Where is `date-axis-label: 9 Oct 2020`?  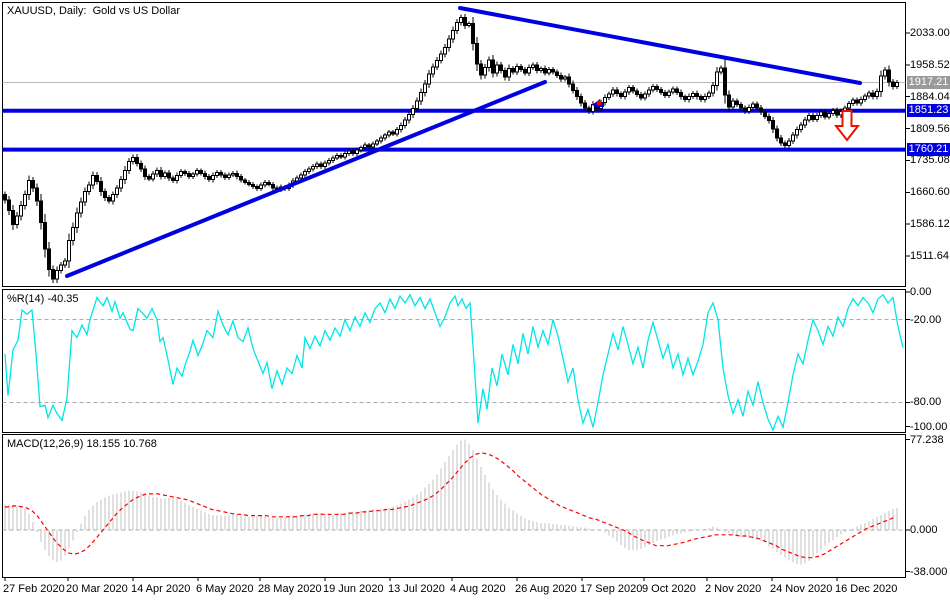
date-axis-label: 9 Oct 2020 is located at coordinates (669, 589).